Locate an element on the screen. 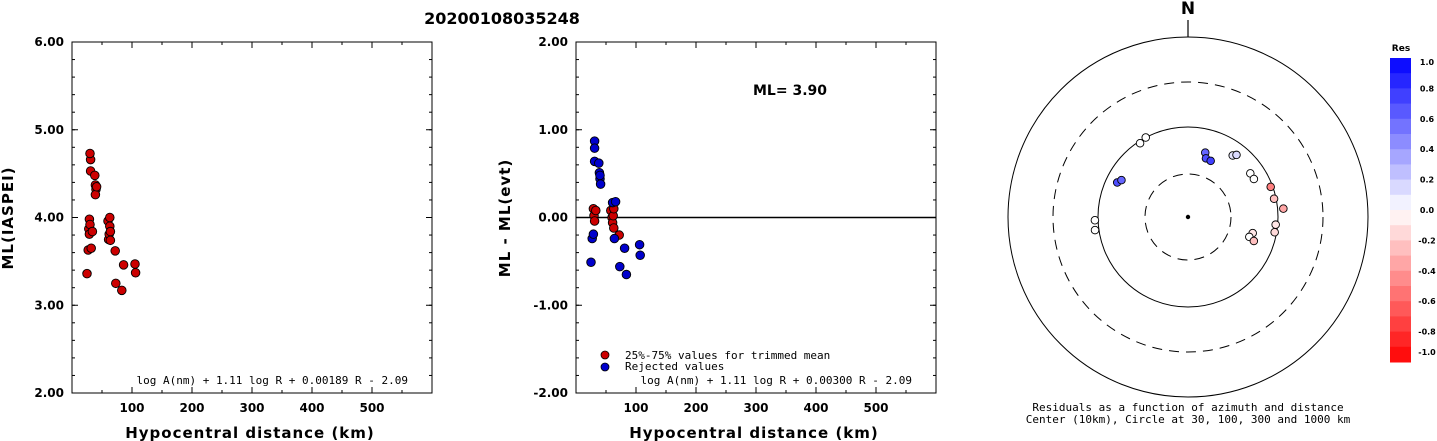  legend-label-trimmed: 25%-75% values for trimmed mean is located at coordinates (727, 355).